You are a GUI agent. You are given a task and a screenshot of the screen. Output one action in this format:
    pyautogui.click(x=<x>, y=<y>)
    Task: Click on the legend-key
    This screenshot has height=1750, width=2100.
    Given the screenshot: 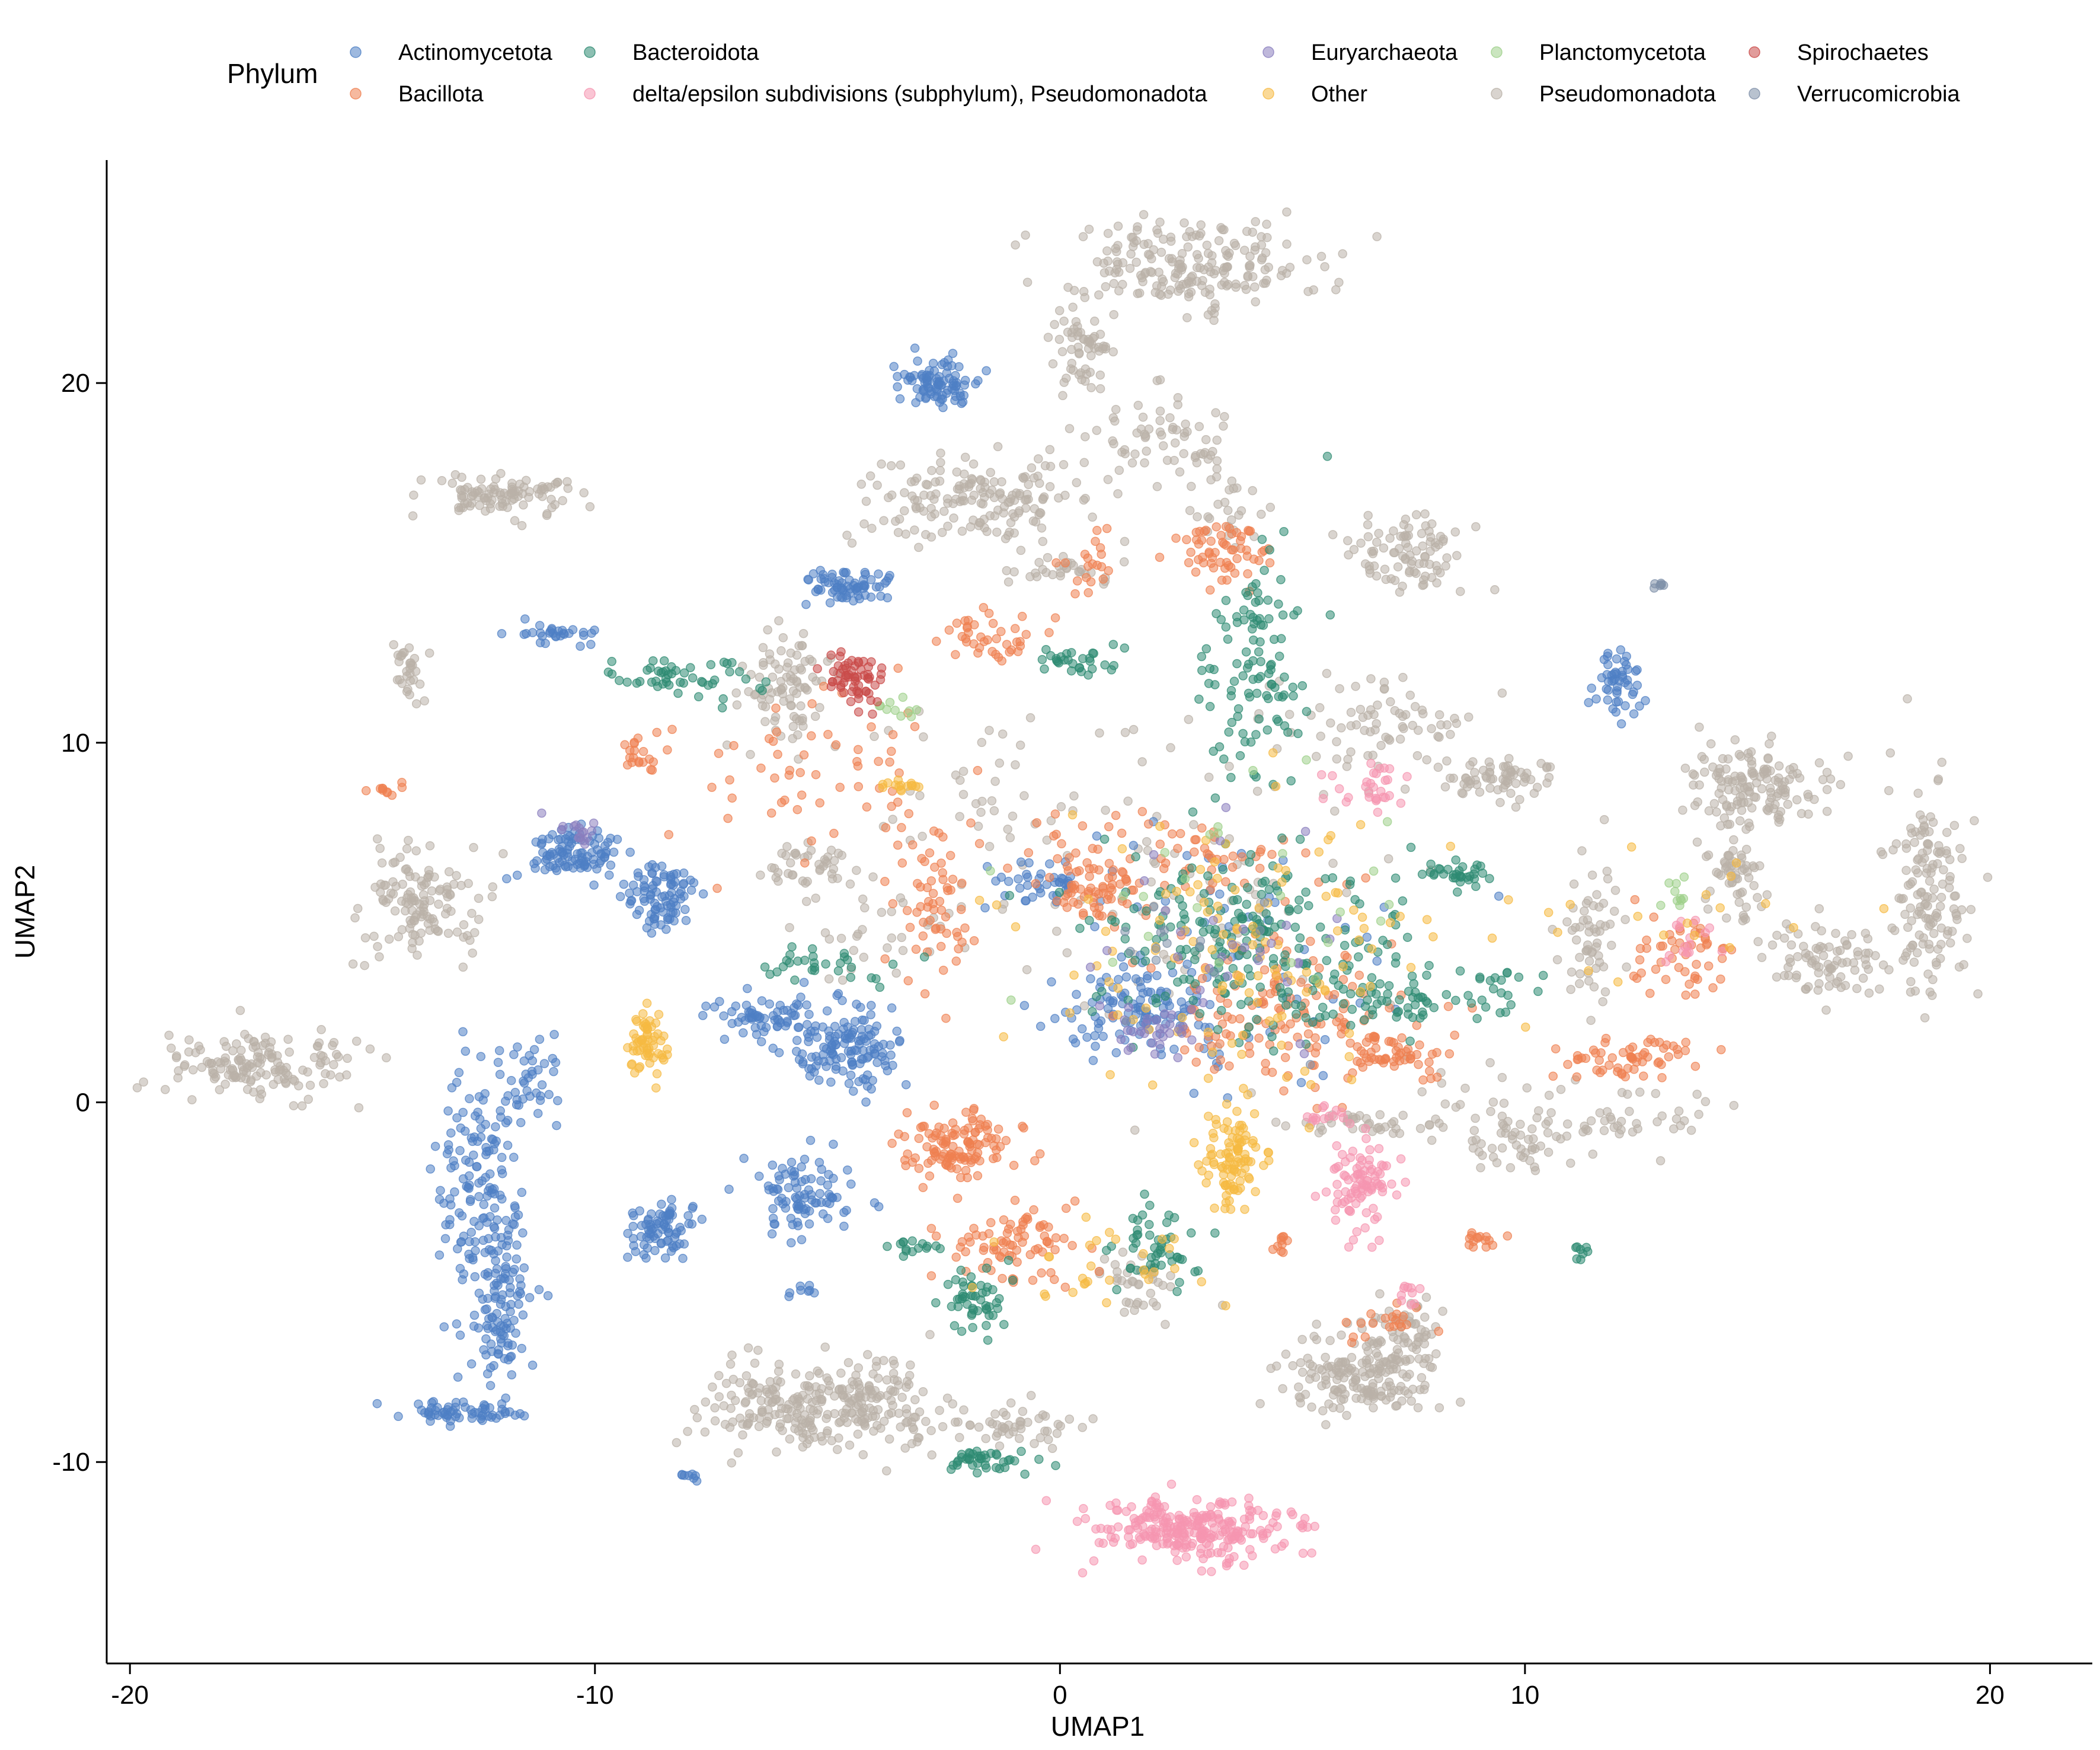 What is the action you would take?
    pyautogui.click(x=356, y=52)
    